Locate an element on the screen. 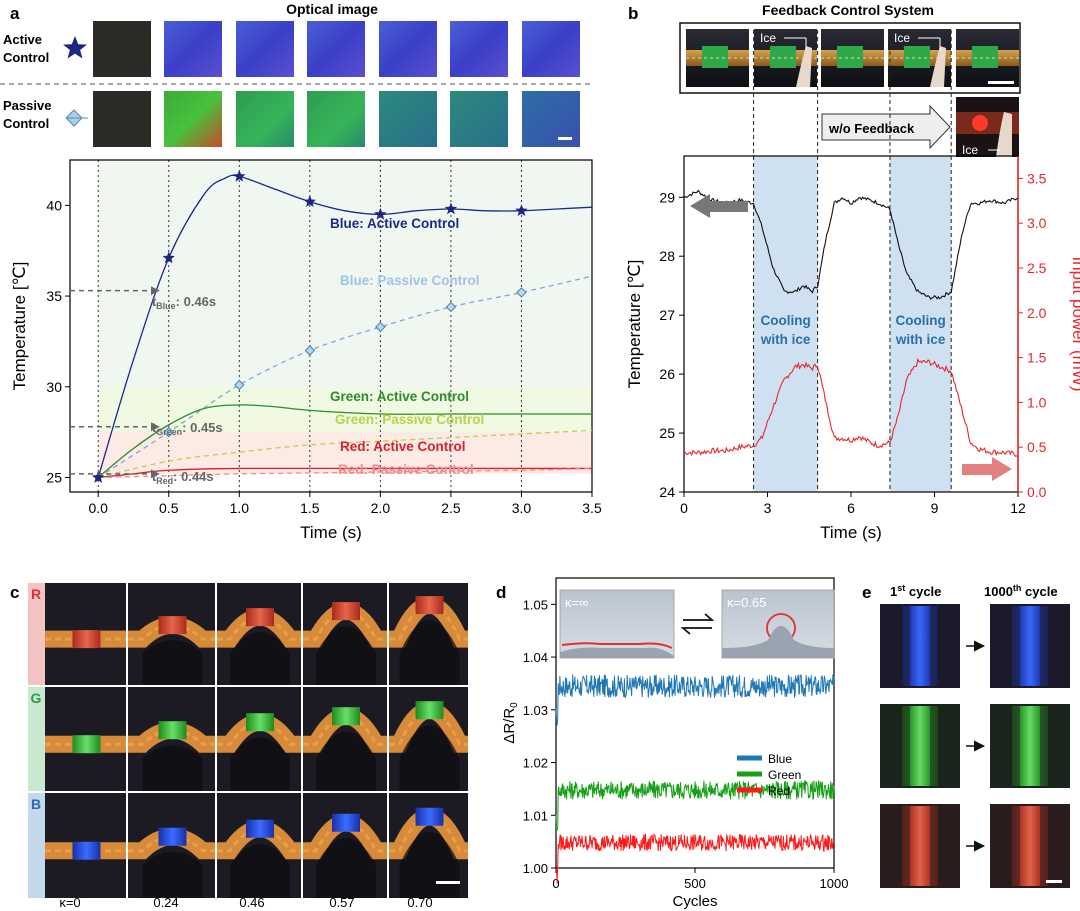  svg-text: Active is located at coordinates (22, 39).